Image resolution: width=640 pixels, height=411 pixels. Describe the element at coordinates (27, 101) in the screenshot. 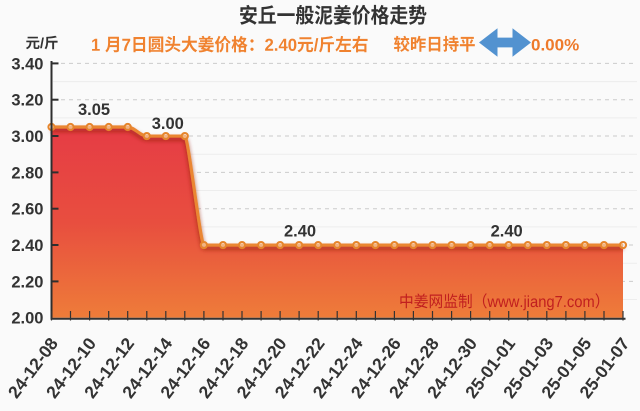

I see `svg-text: 3.20` at that location.